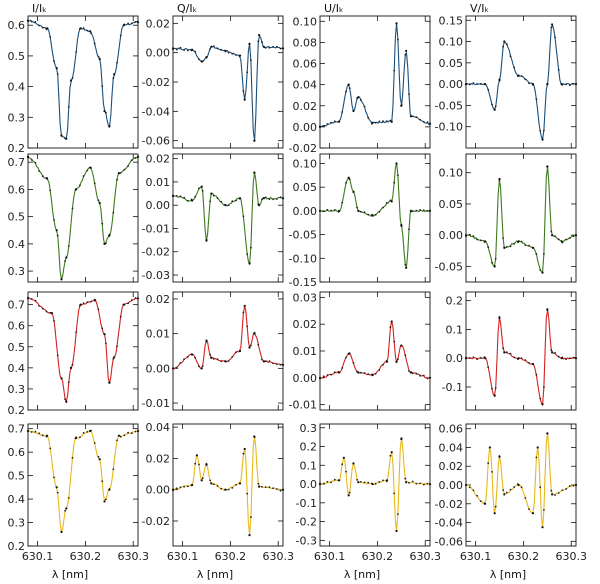  I want to click on y-tick-label: 0.10, so click(305, 21).